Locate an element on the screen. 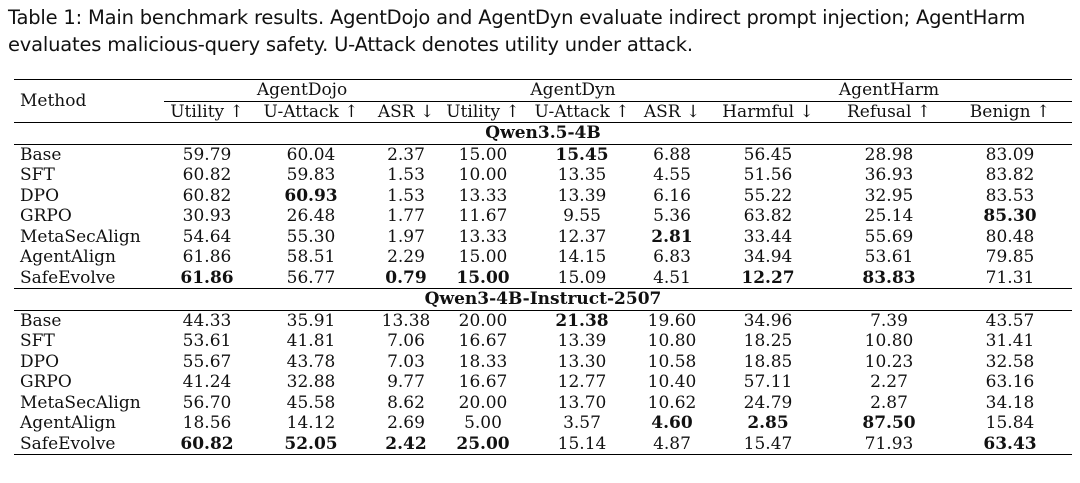 The image size is (1080, 483). column-header: Harmful ↓ is located at coordinates (768, 111).